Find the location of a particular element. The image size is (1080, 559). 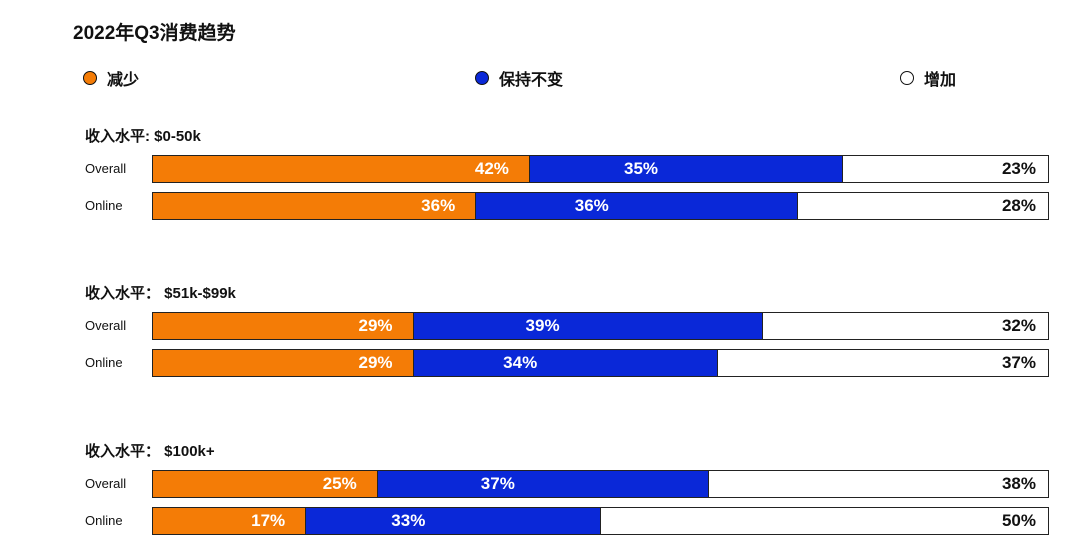

bar-segment-same: 33% is located at coordinates (453, 521).